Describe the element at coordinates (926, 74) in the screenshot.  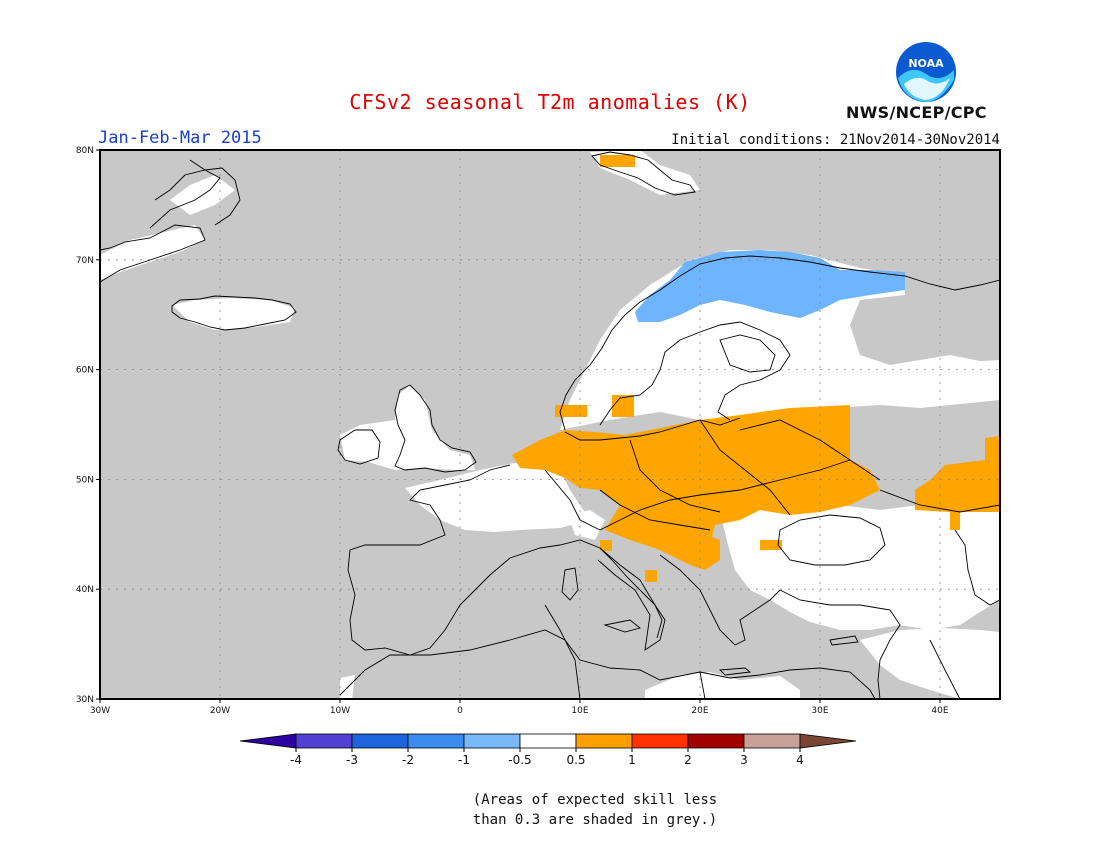
I see `noaa-logo: NOAA` at that location.